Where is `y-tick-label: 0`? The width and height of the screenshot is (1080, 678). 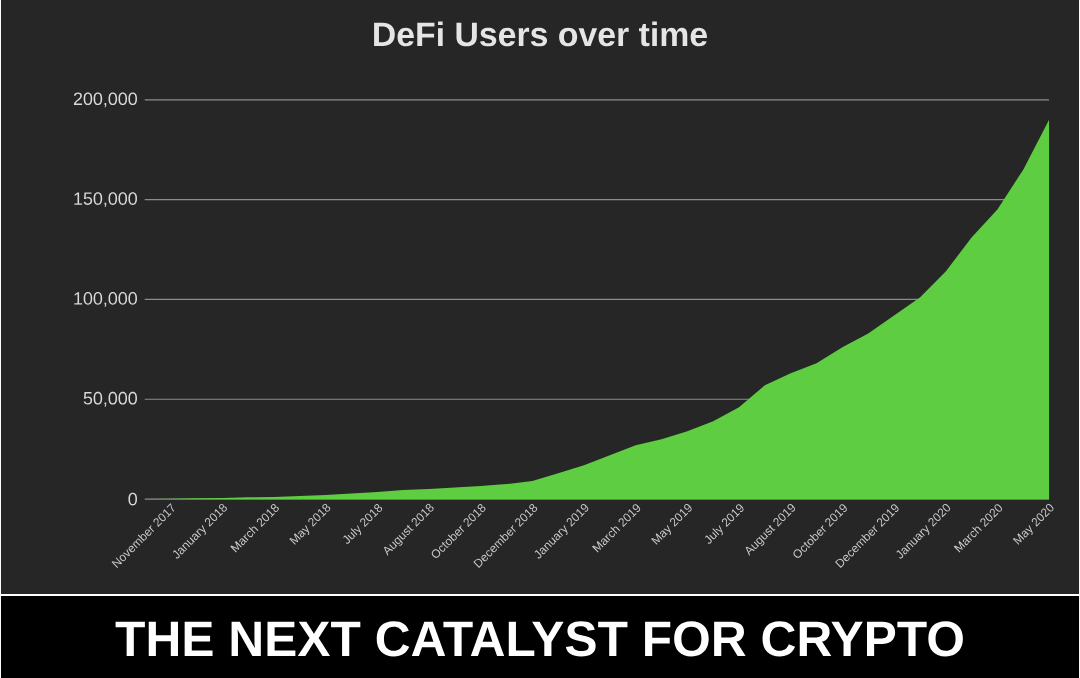 y-tick-label: 0 is located at coordinates (133, 499).